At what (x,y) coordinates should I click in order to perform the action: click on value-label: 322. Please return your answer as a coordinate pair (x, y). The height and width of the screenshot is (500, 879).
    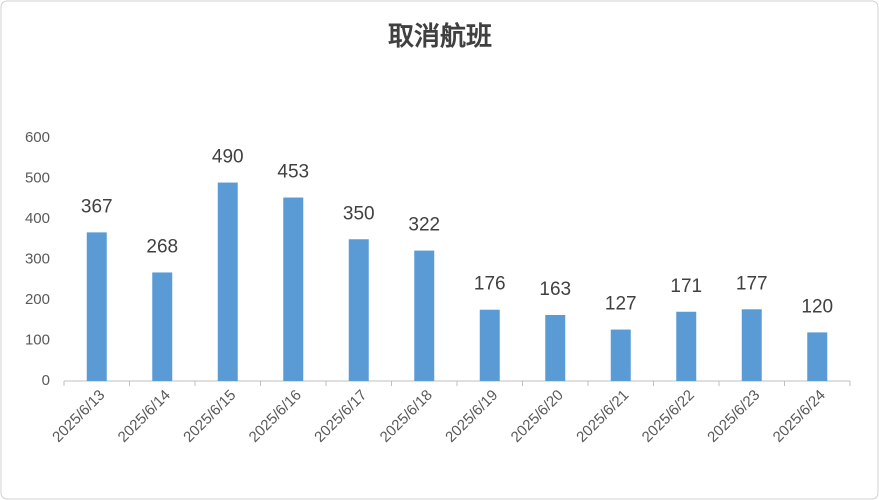
    Looking at the image, I should click on (424, 225).